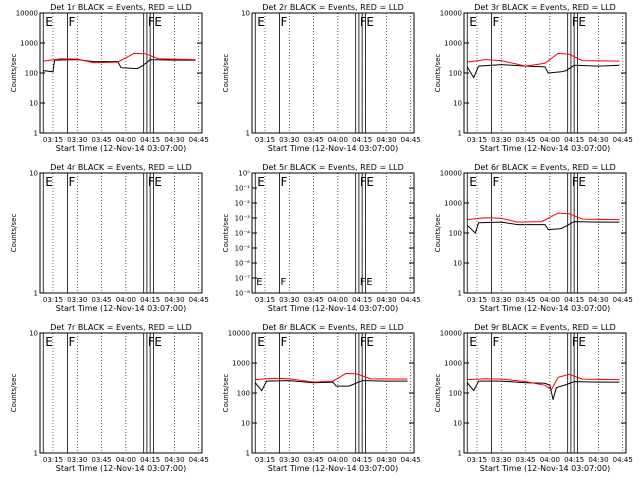 This screenshot has height=480, width=640. Describe the element at coordinates (543, 217) in the screenshot. I see `lld-series-line` at that location.